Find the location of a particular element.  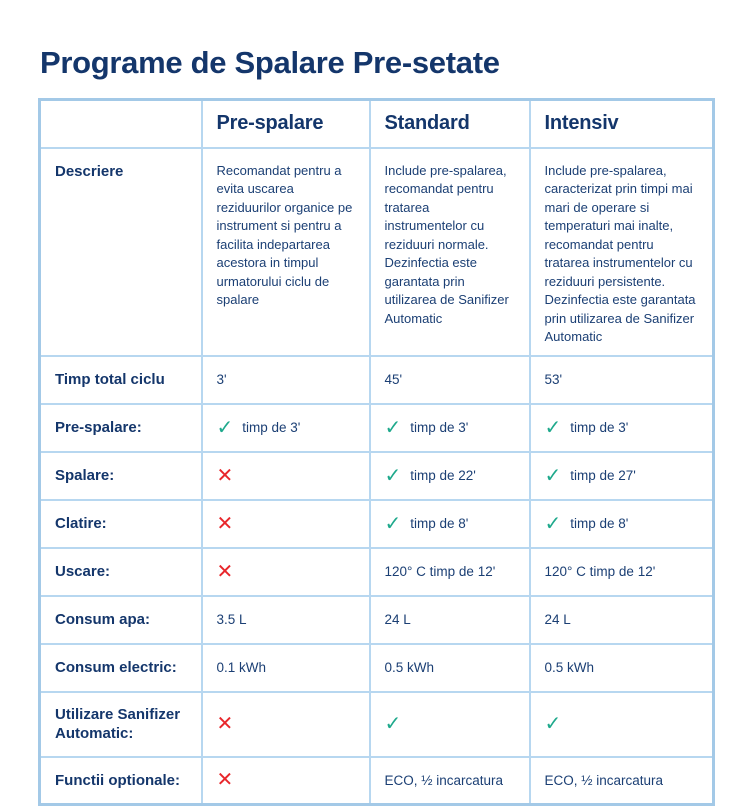

row-label: Spalare: is located at coordinates (120, 475).